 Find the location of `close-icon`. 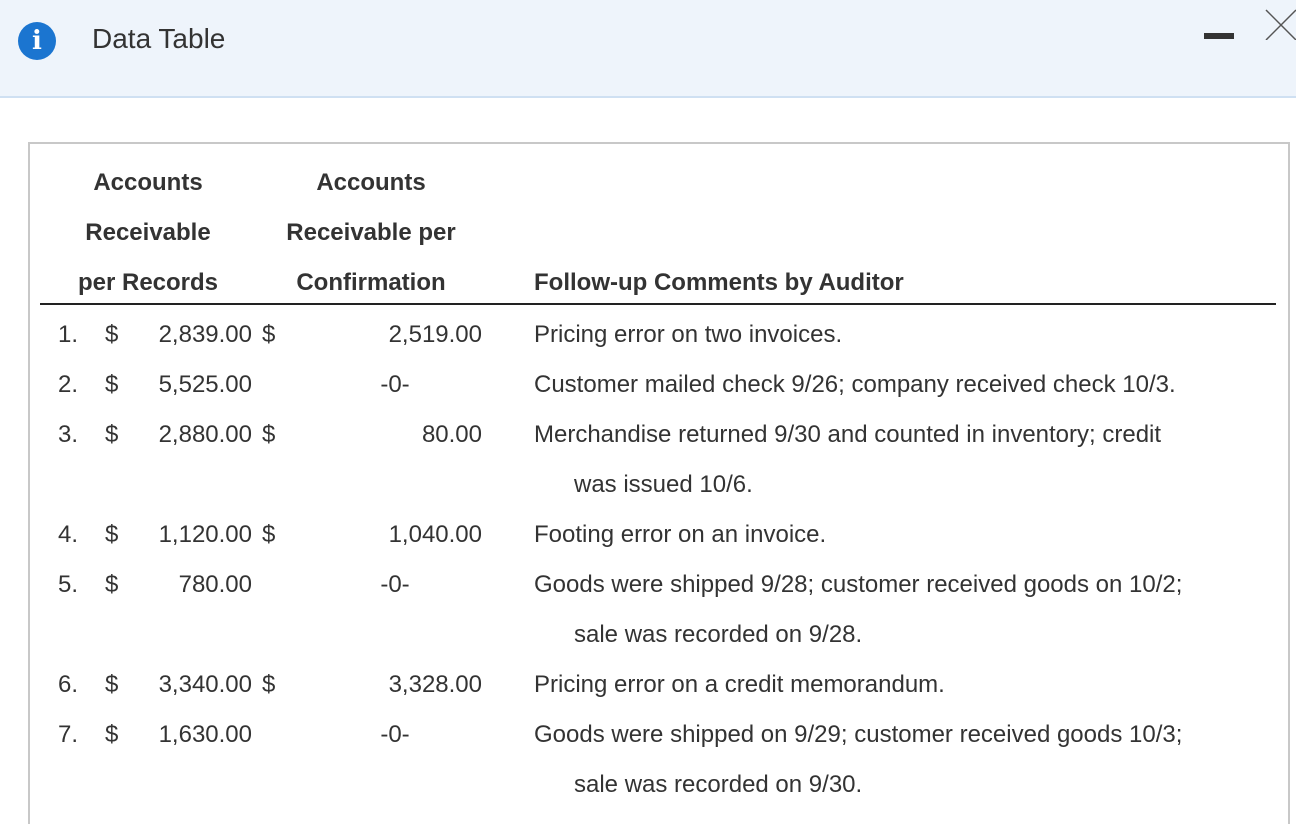

close-icon is located at coordinates (1280, 25).